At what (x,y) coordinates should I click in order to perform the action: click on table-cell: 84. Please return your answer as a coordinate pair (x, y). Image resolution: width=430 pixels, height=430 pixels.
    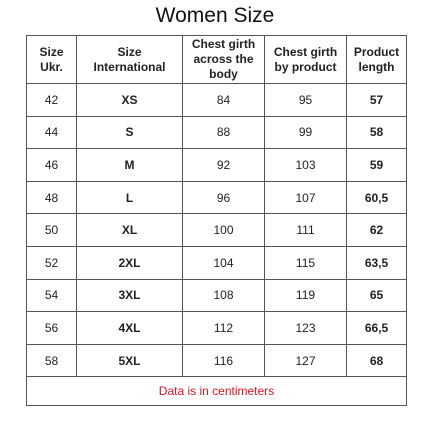
    Looking at the image, I should click on (223, 100).